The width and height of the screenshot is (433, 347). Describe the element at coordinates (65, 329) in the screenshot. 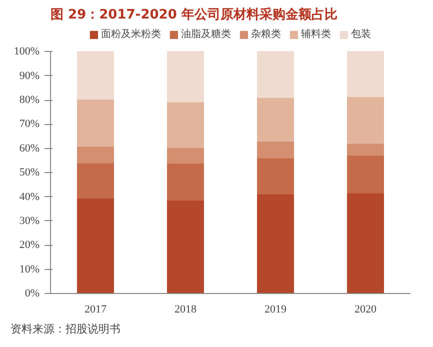

I see `text: 资料来源：招股说明书` at that location.